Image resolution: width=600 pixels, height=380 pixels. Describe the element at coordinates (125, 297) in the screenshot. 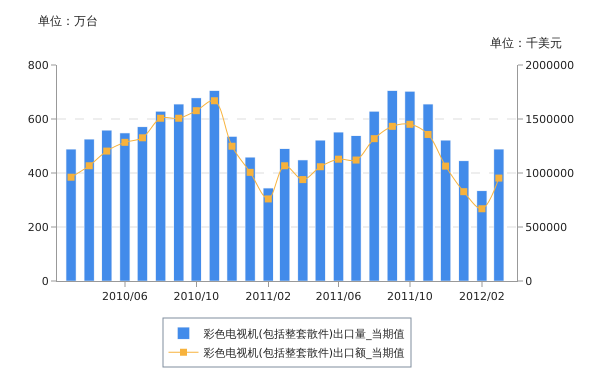

I see `x-tick-label: 2010/06` at that location.